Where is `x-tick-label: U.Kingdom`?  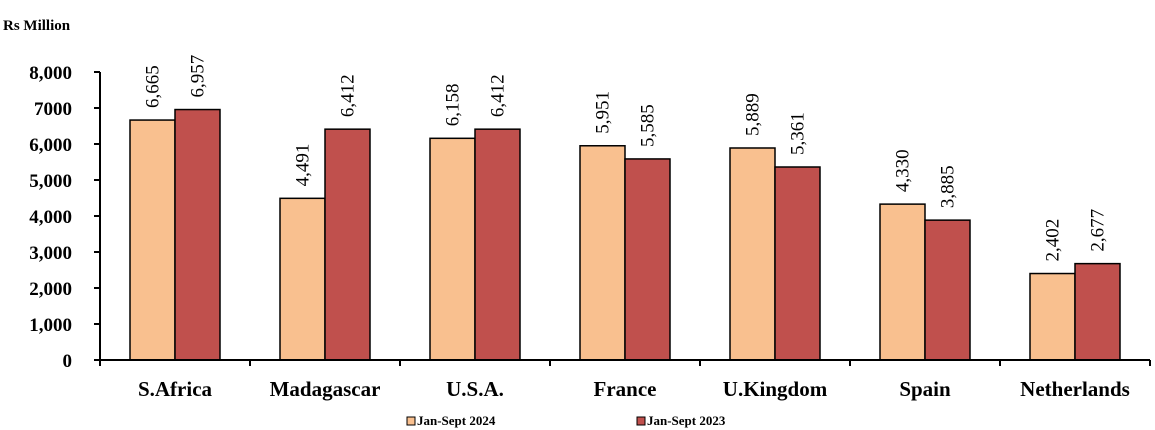
x-tick-label: U.Kingdom is located at coordinates (775, 389).